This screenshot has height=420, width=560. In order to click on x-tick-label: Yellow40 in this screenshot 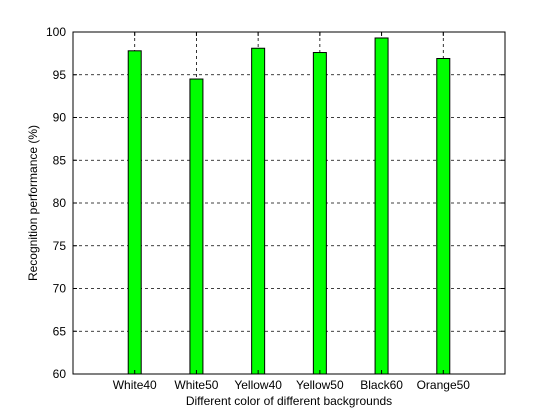, I will do `click(258, 385)`.